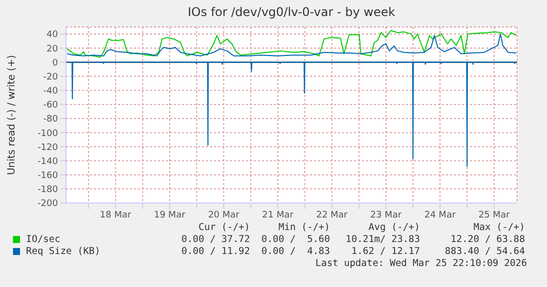 This screenshot has width=547, height=287. Describe the element at coordinates (385, 251) in the screenshot. I see `text: 1.62 / 12.17` at that location.